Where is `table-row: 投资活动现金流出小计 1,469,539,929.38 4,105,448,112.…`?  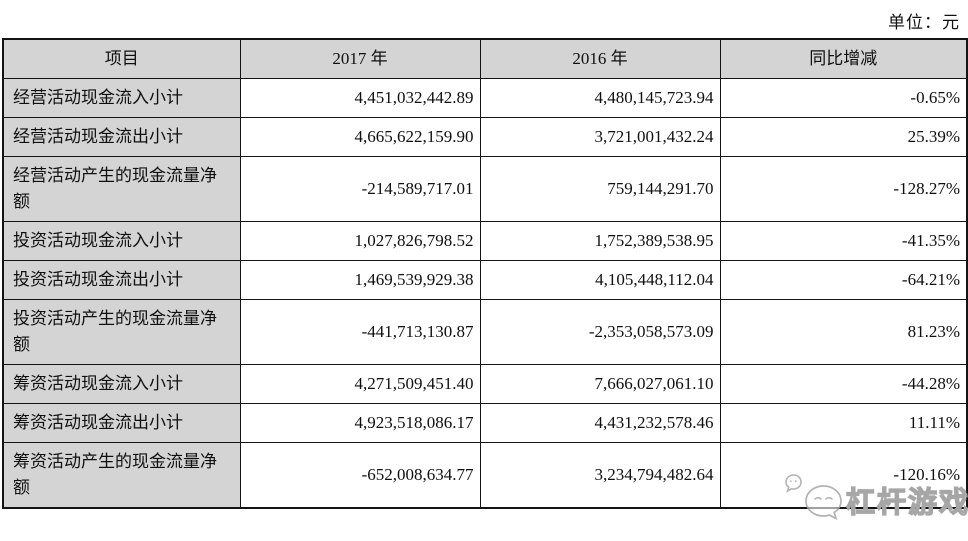 table-row: 投资活动现金流出小计 1,469,539,929.38 4,105,448,112.… is located at coordinates (485, 280).